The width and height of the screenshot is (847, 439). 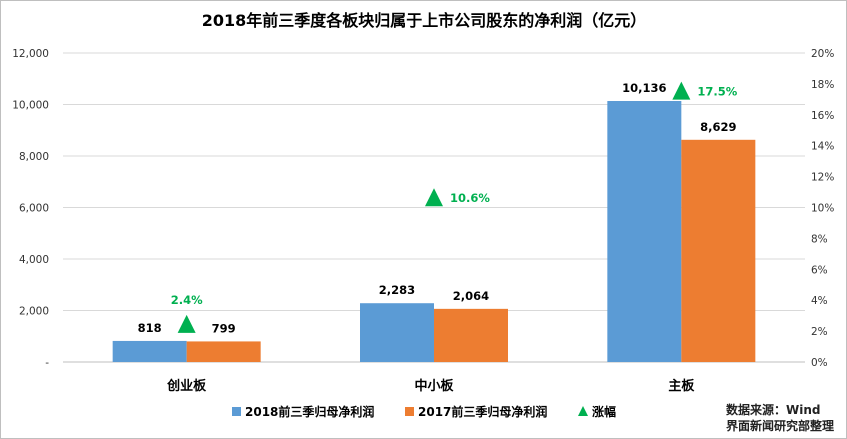 I want to click on y2-tick-label: 18%, so click(x=822, y=85).